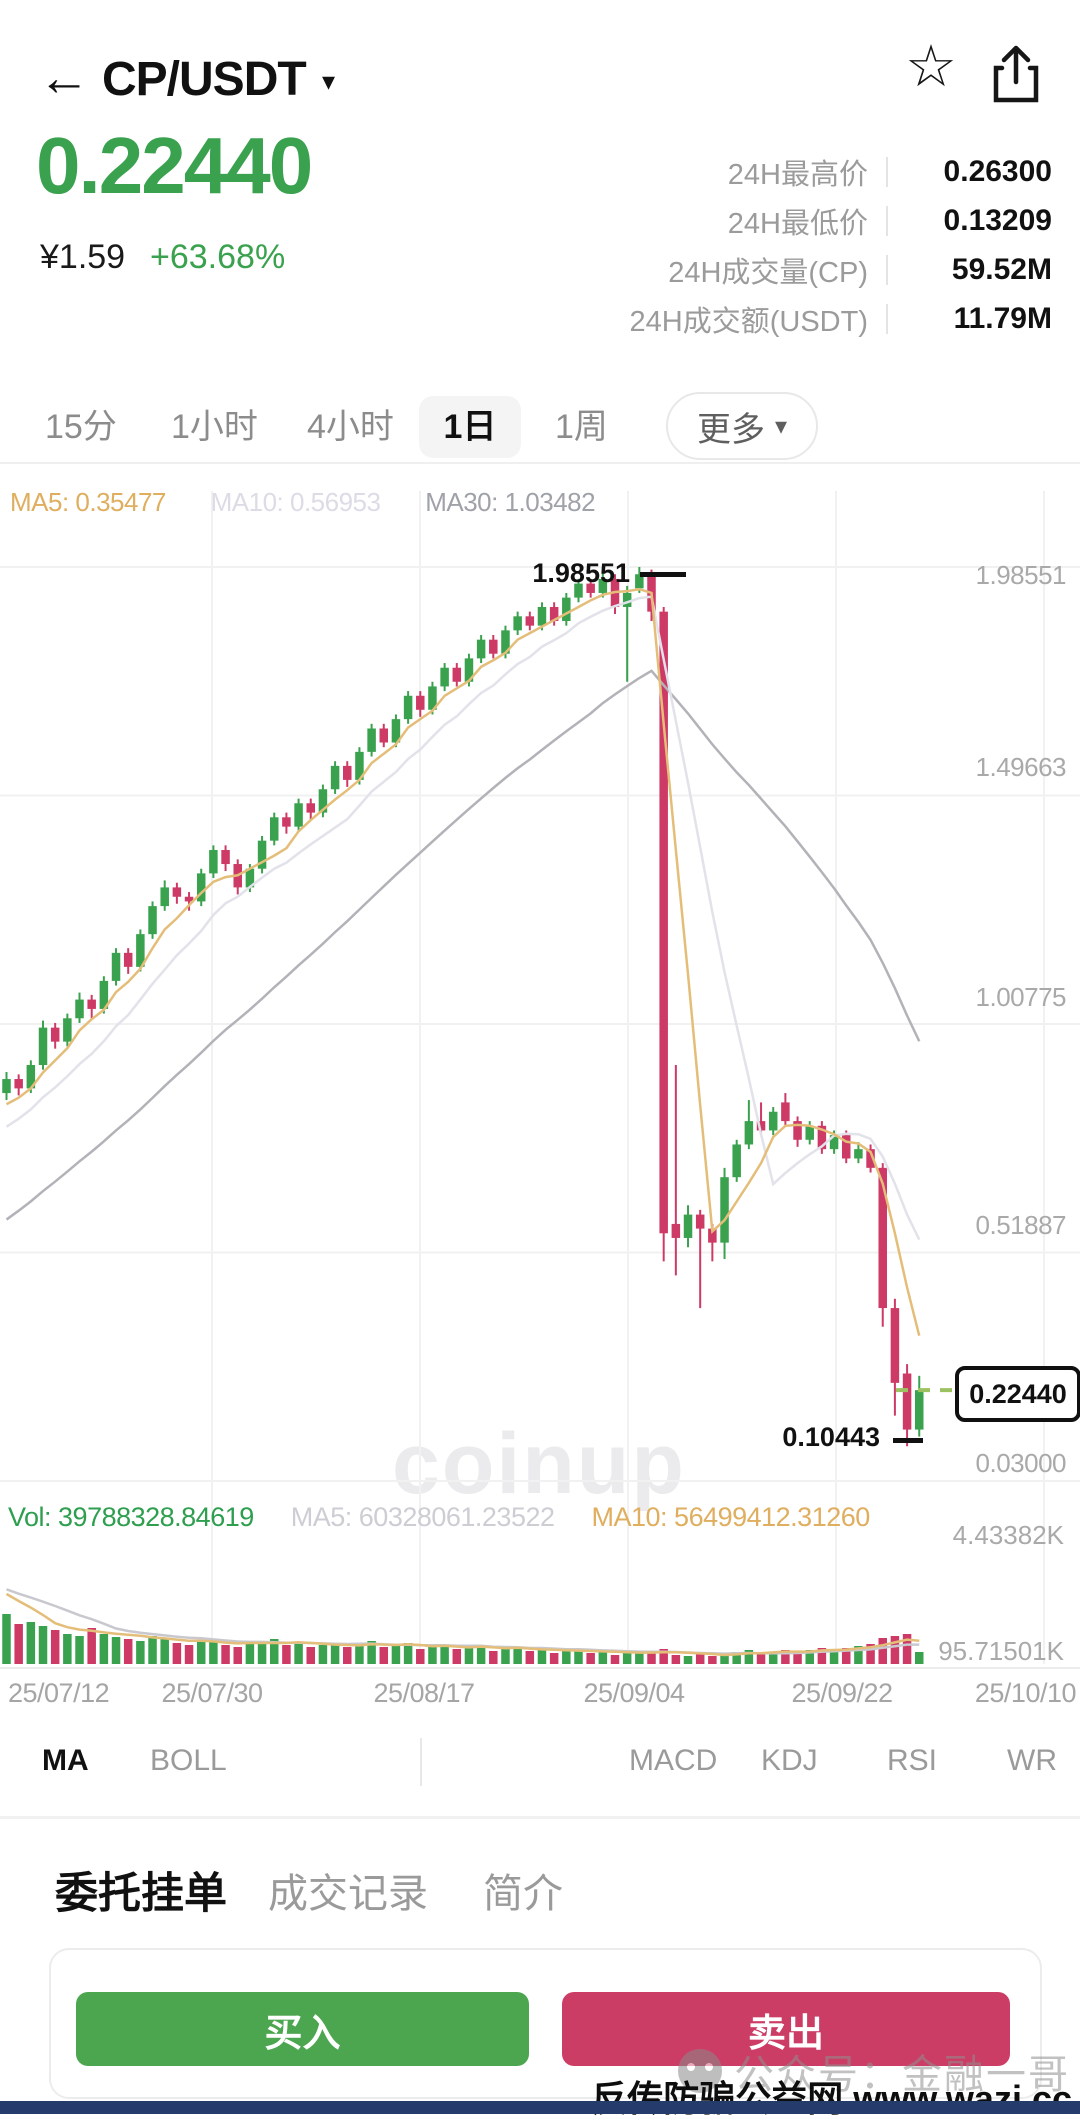 The width and height of the screenshot is (1080, 2122). What do you see at coordinates (842, 1693) in the screenshot?
I see `x-axis-label: 25/09/22` at bounding box center [842, 1693].